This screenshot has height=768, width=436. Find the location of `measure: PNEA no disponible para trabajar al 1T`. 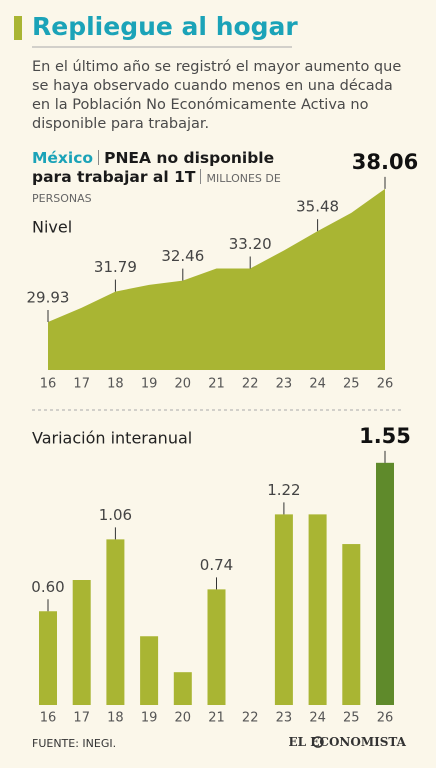

measure: PNEA no disponible para trabajar al 1T is located at coordinates (153, 167).